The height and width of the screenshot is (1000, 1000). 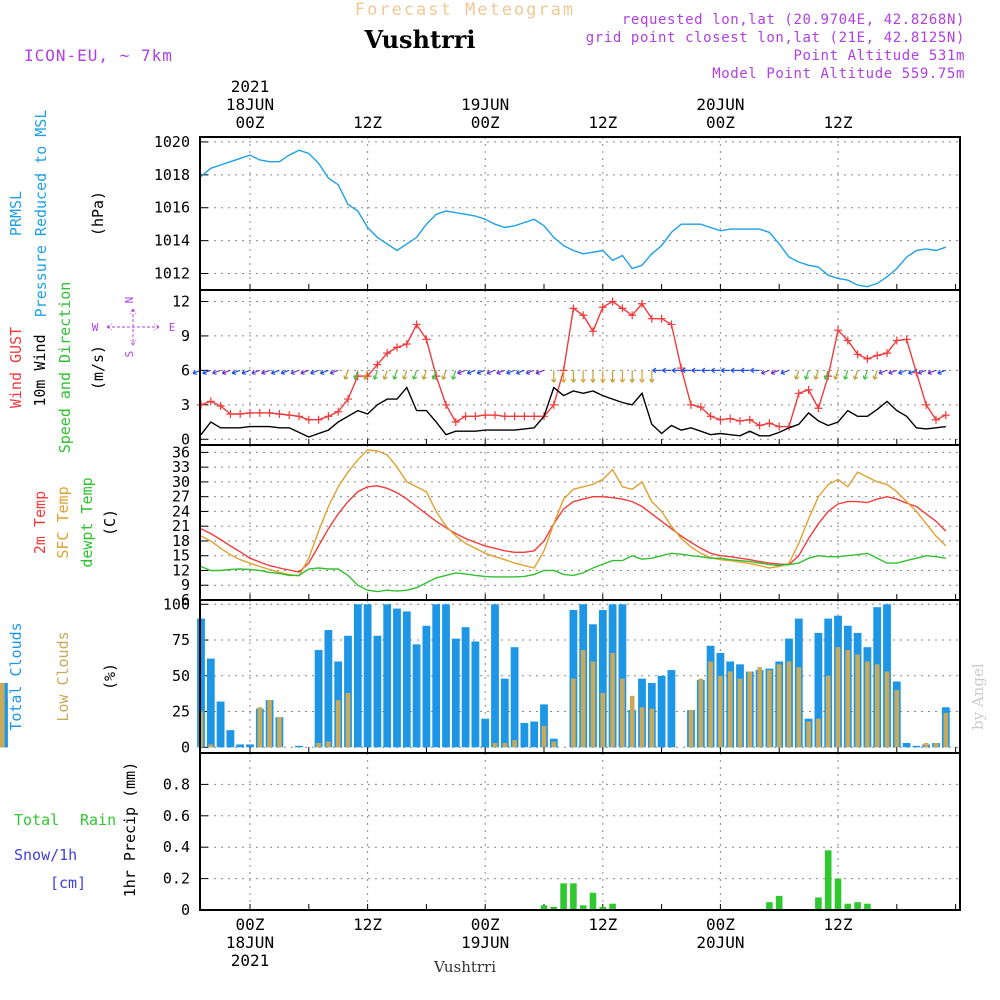 What do you see at coordinates (580, 831) in the screenshot?
I see `precip-frame` at bounding box center [580, 831].